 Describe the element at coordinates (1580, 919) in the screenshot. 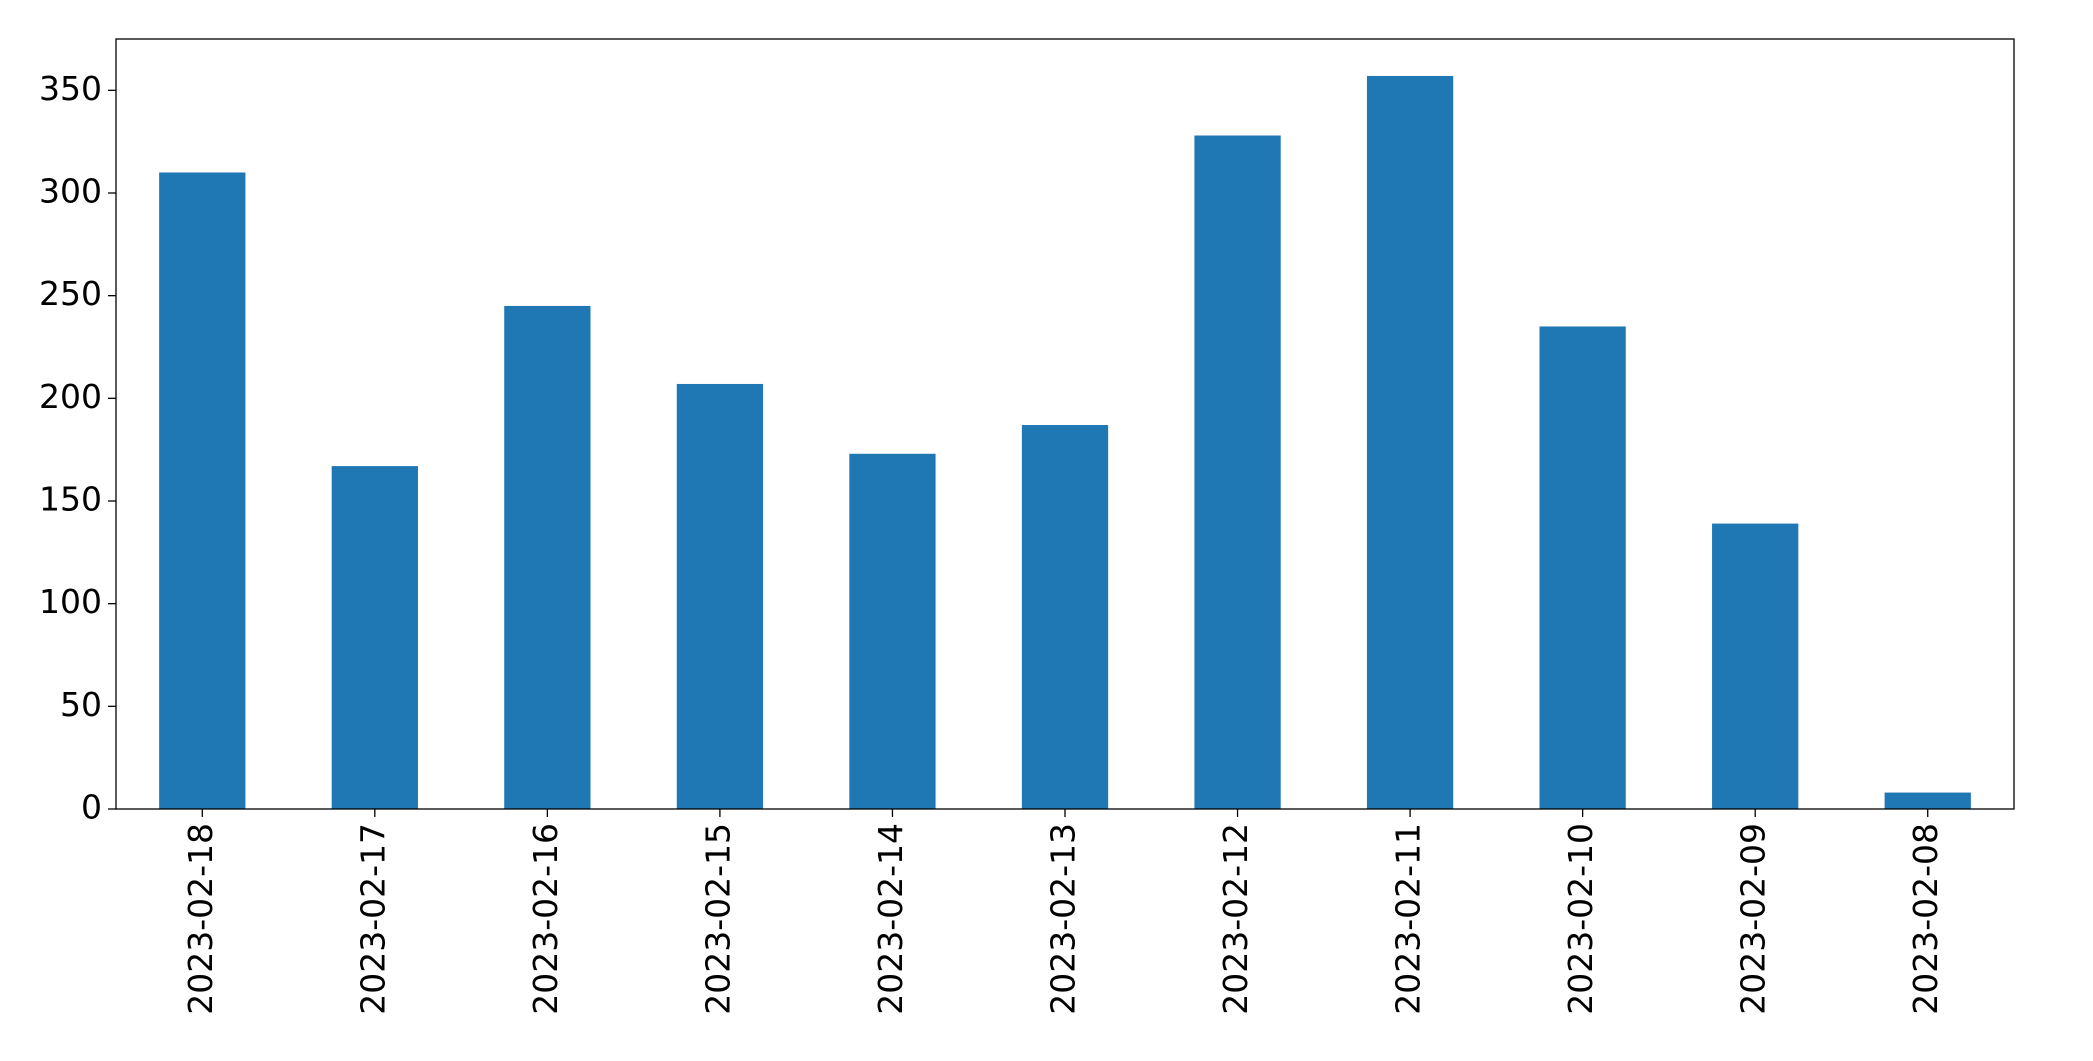

I see `x-tick-label: 2023-02-10` at that location.